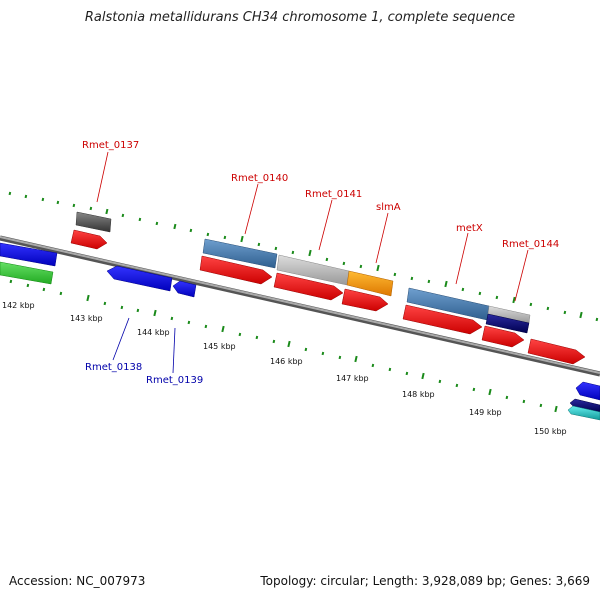 This screenshot has width=600, height=600. I want to click on accession-text: Accession: NC_007973, so click(77, 581).